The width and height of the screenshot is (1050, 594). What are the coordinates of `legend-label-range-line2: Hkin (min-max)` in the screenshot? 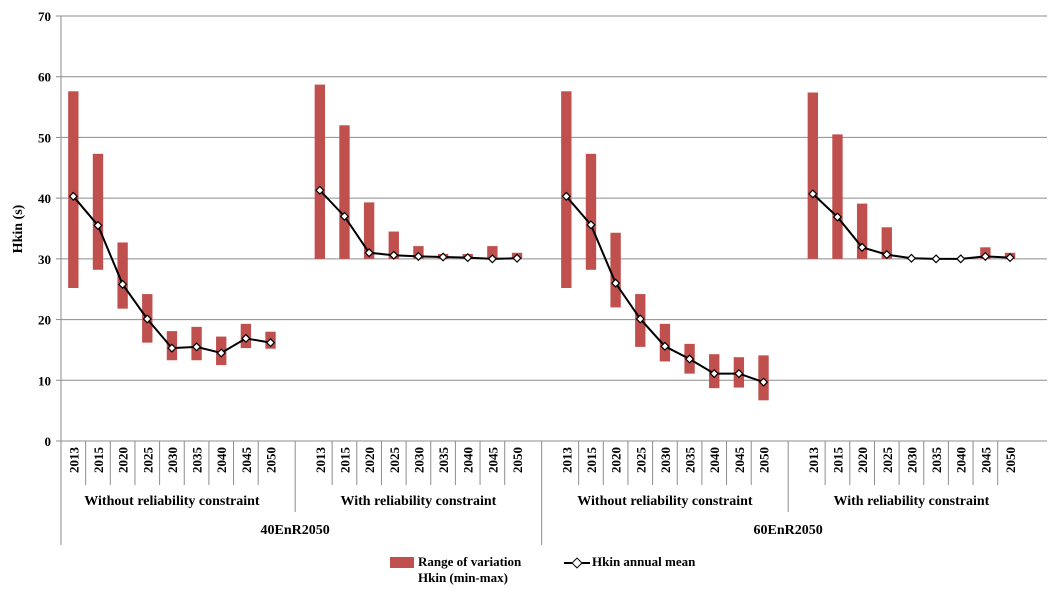 It's located at (463, 577).